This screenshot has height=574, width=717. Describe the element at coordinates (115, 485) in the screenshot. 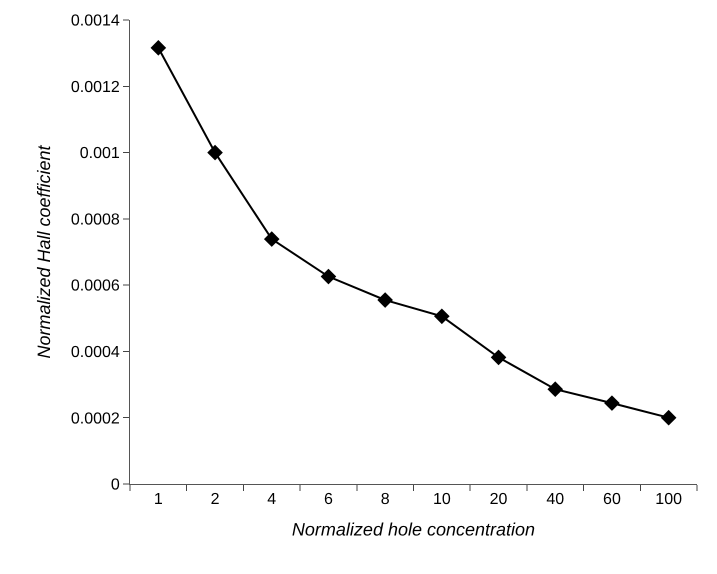

I see `y-tick-label: 0` at that location.